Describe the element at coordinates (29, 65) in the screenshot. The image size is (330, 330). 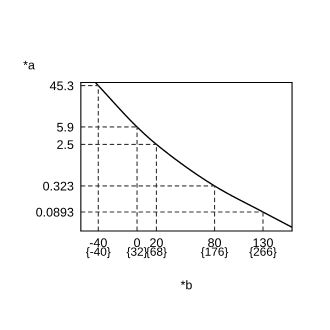
I see `y-axis-title: *a` at that location.